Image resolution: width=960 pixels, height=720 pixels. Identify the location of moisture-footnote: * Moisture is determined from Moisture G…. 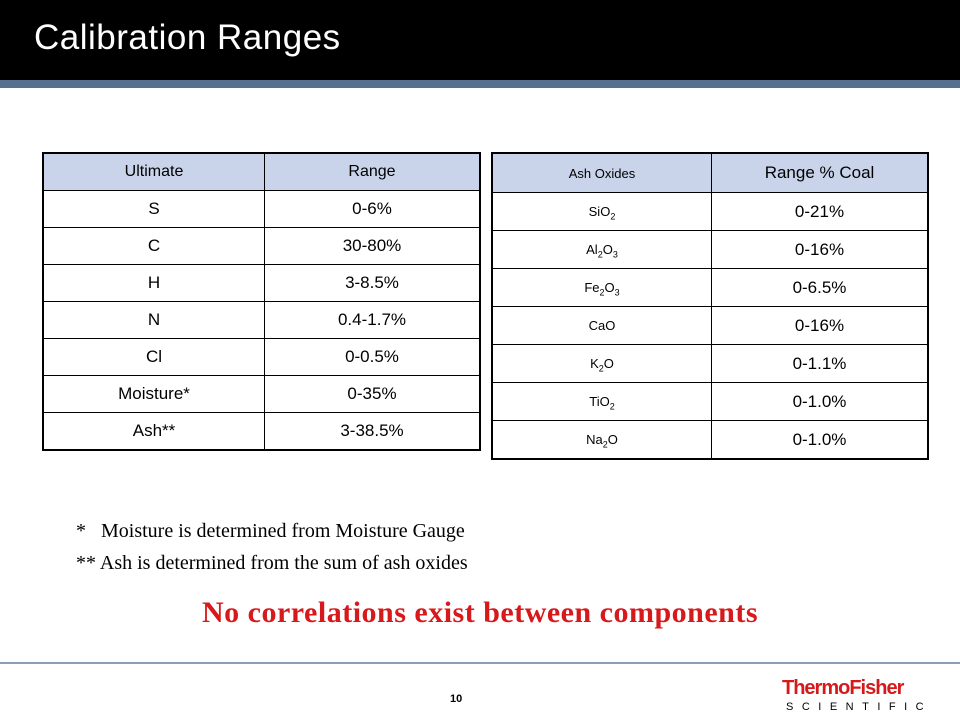
(270, 531).